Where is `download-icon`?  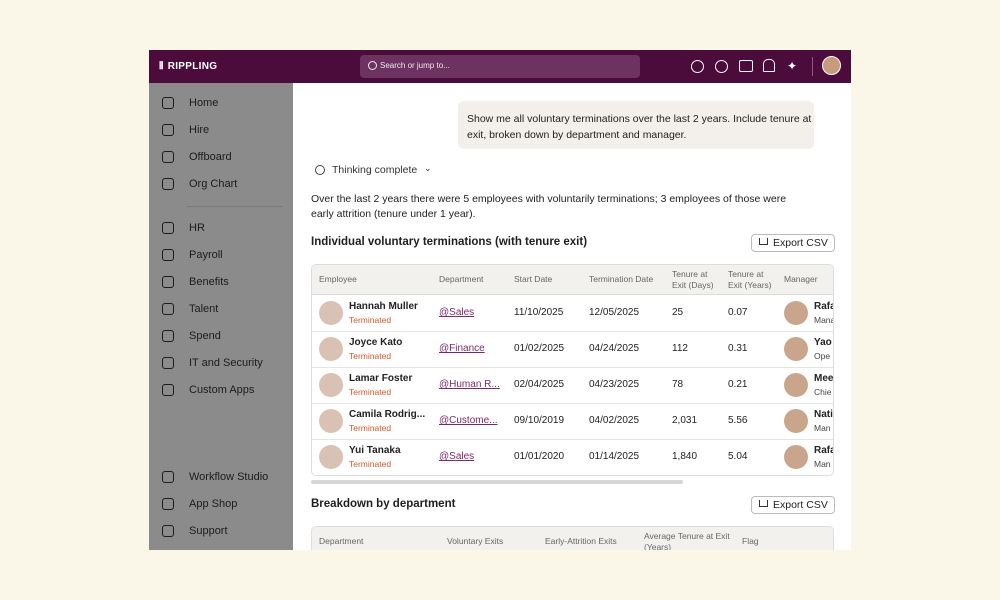
download-icon is located at coordinates (763, 503).